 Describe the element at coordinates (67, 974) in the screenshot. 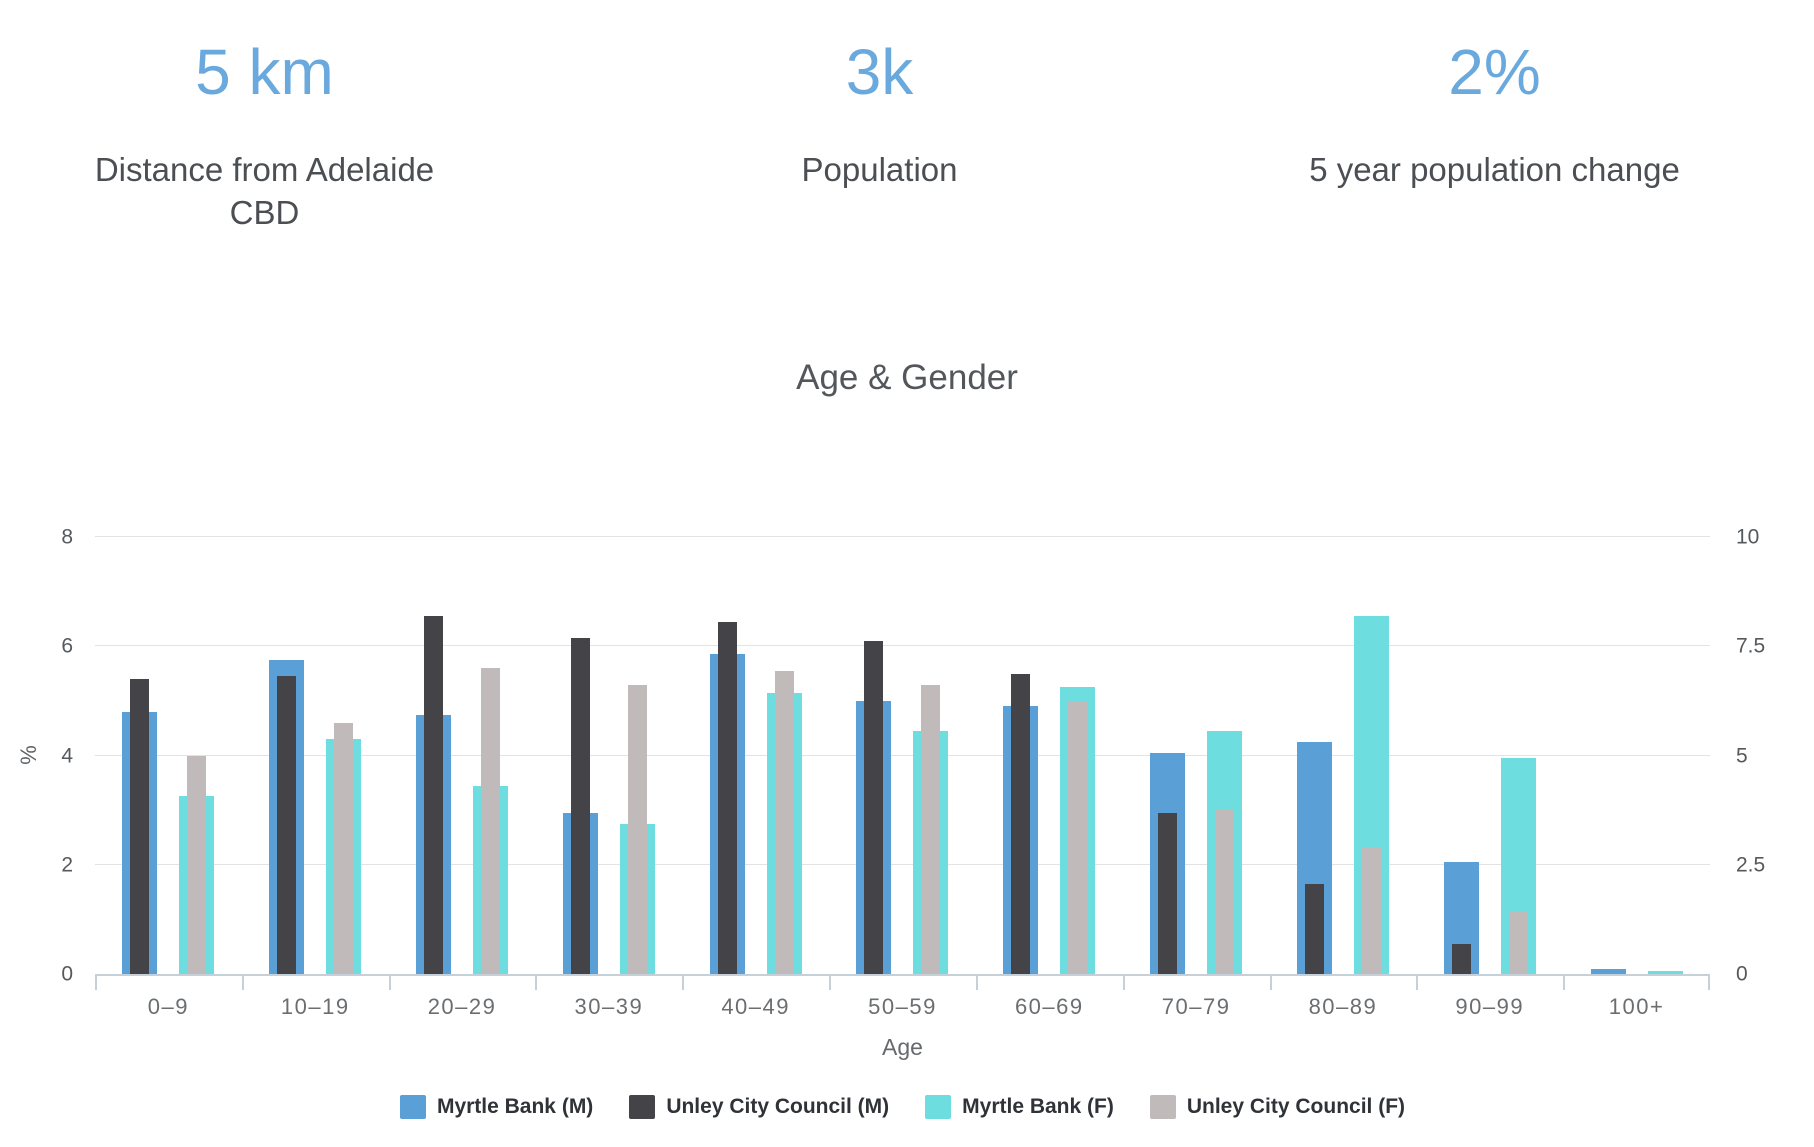

I see `y-axis-tick-label: 0` at that location.